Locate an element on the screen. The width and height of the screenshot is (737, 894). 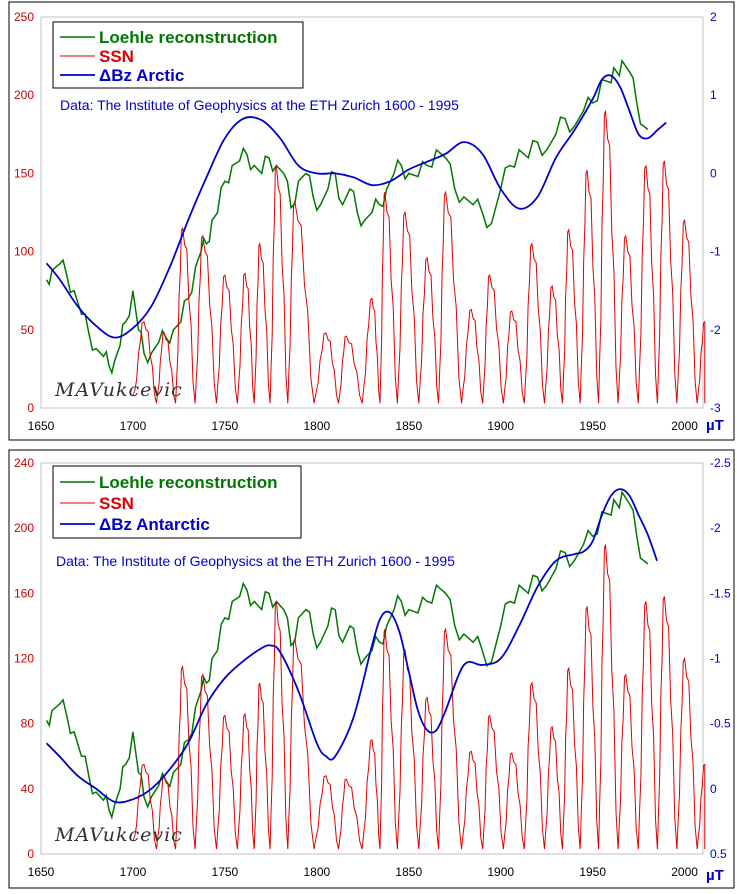
legend-label-arctic: ΔBz Arctic is located at coordinates (141, 75).